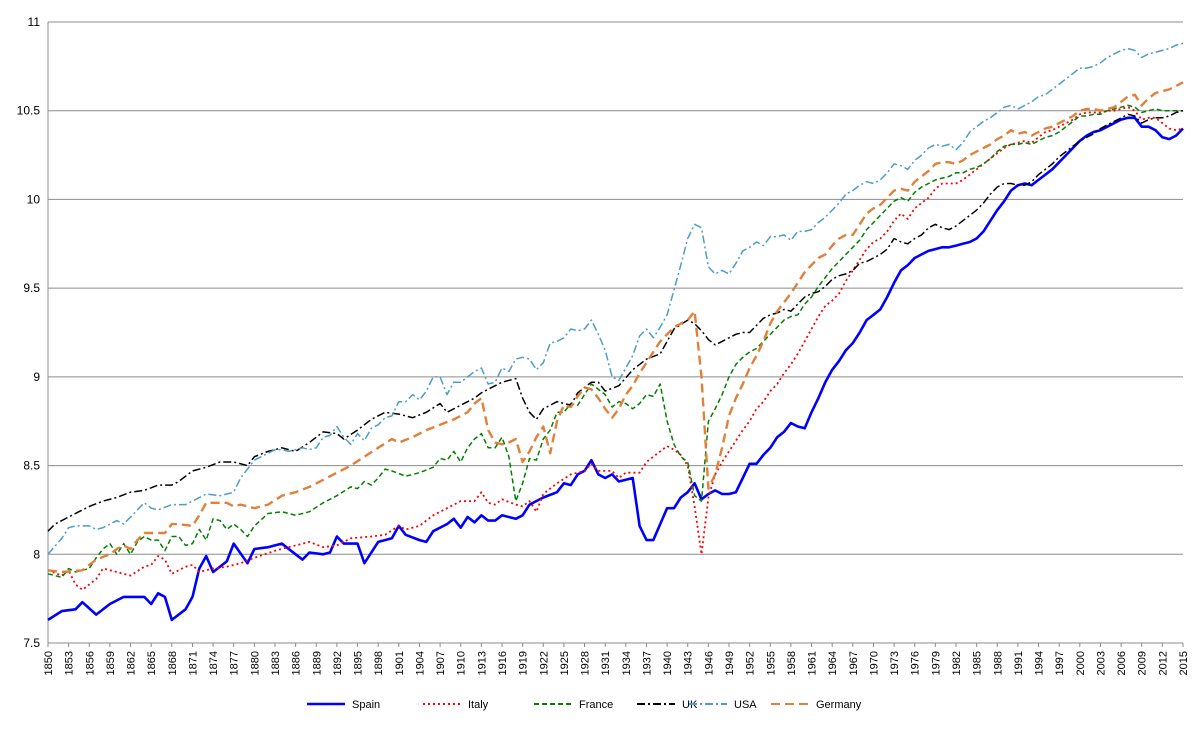 The image size is (1200, 737). I want to click on x-tick-label: 2000, so click(1081, 663).